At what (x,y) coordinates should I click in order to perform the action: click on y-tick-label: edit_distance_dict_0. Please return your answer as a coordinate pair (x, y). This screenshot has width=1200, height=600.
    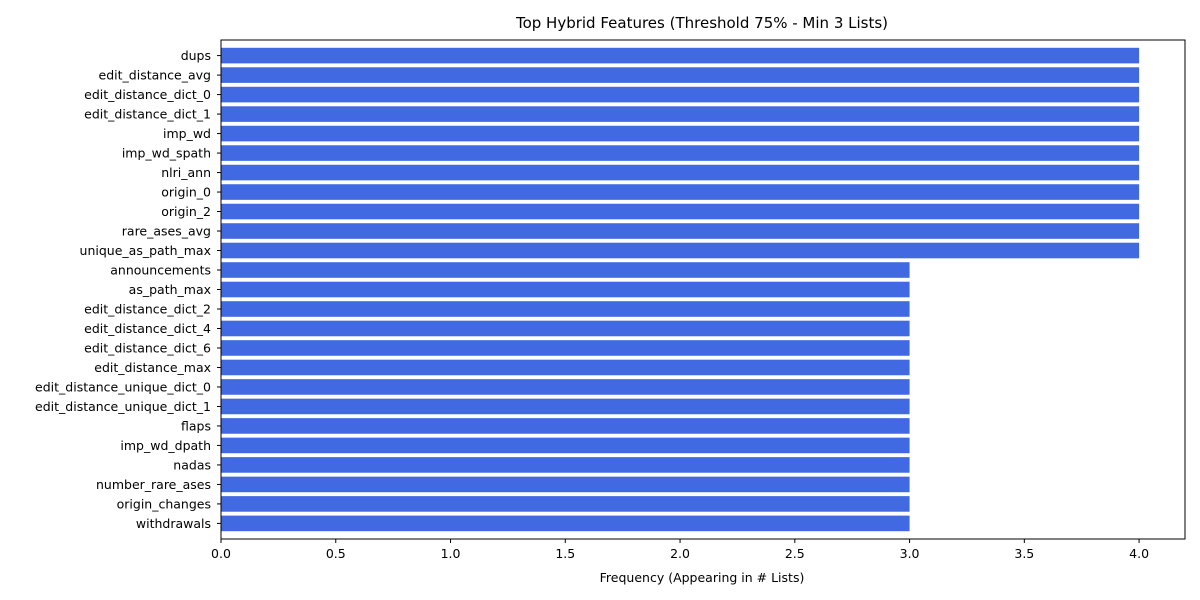
    Looking at the image, I should click on (147, 94).